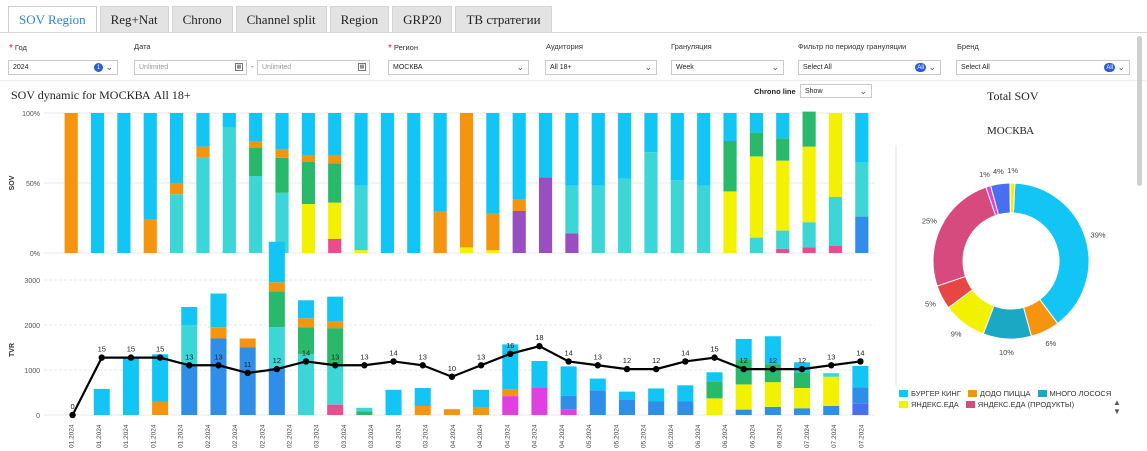 The width and height of the screenshot is (1147, 451). What do you see at coordinates (930, 393) in the screenshot?
I see `legend-item: БУРГЕР КИНГ` at bounding box center [930, 393].